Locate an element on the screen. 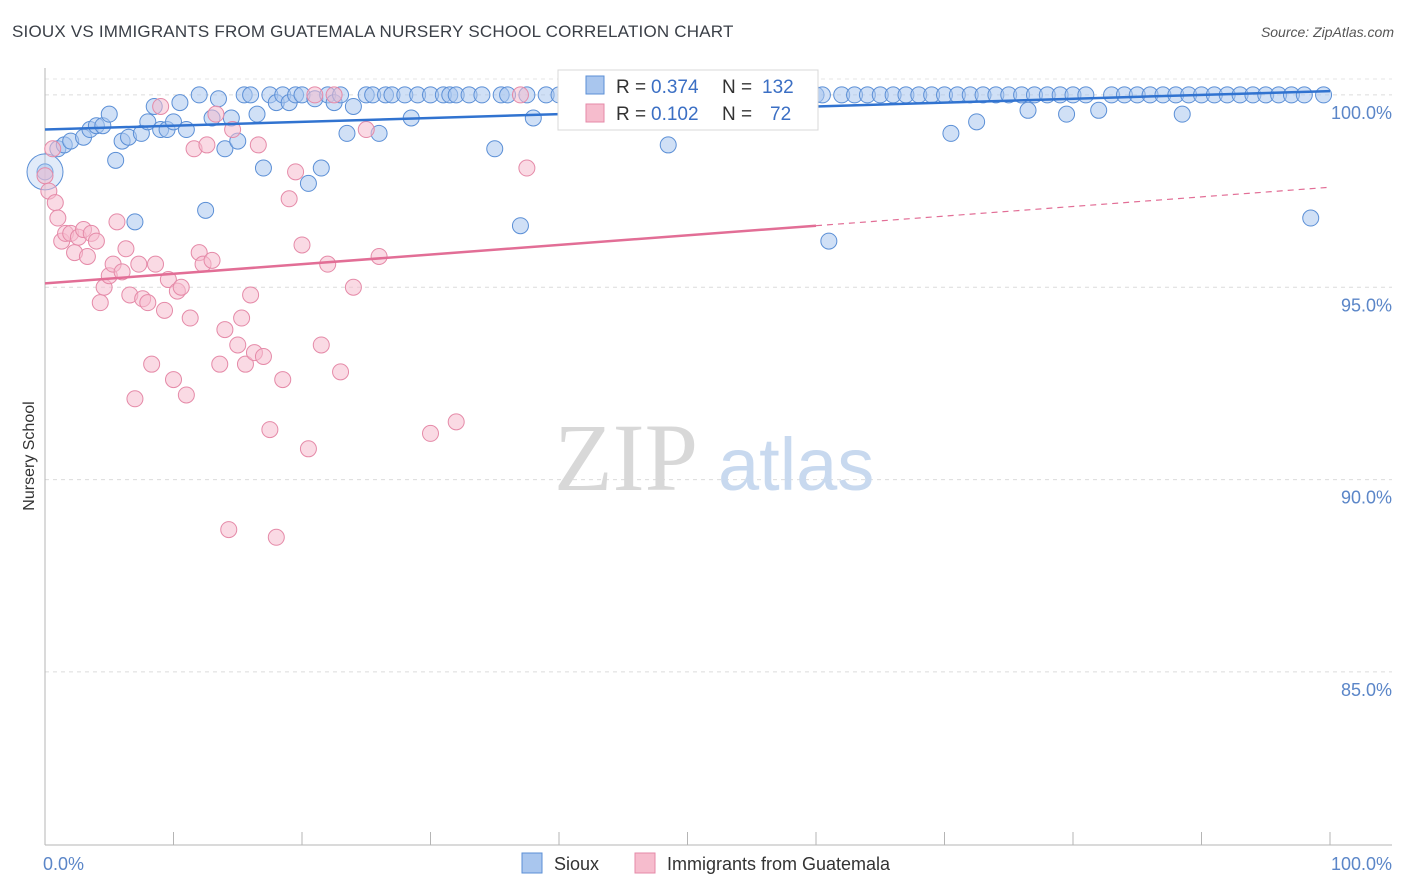  x-tick-label-max: 100.0% is located at coordinates (1361, 864).